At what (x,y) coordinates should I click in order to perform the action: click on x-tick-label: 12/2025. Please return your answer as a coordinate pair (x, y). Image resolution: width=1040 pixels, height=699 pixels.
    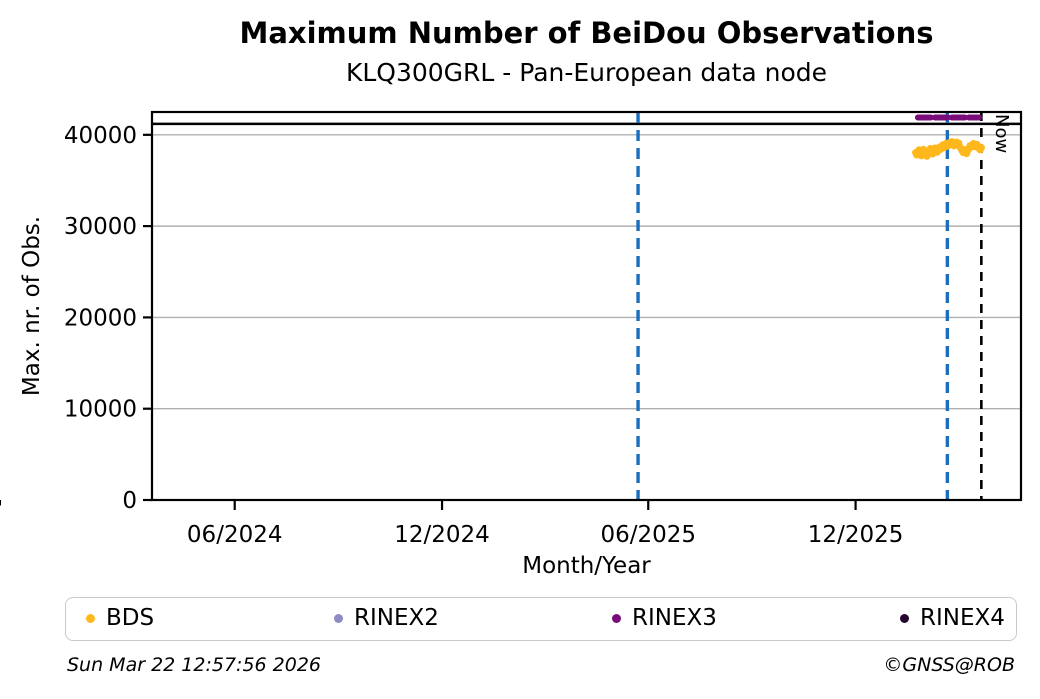
    Looking at the image, I should click on (856, 535).